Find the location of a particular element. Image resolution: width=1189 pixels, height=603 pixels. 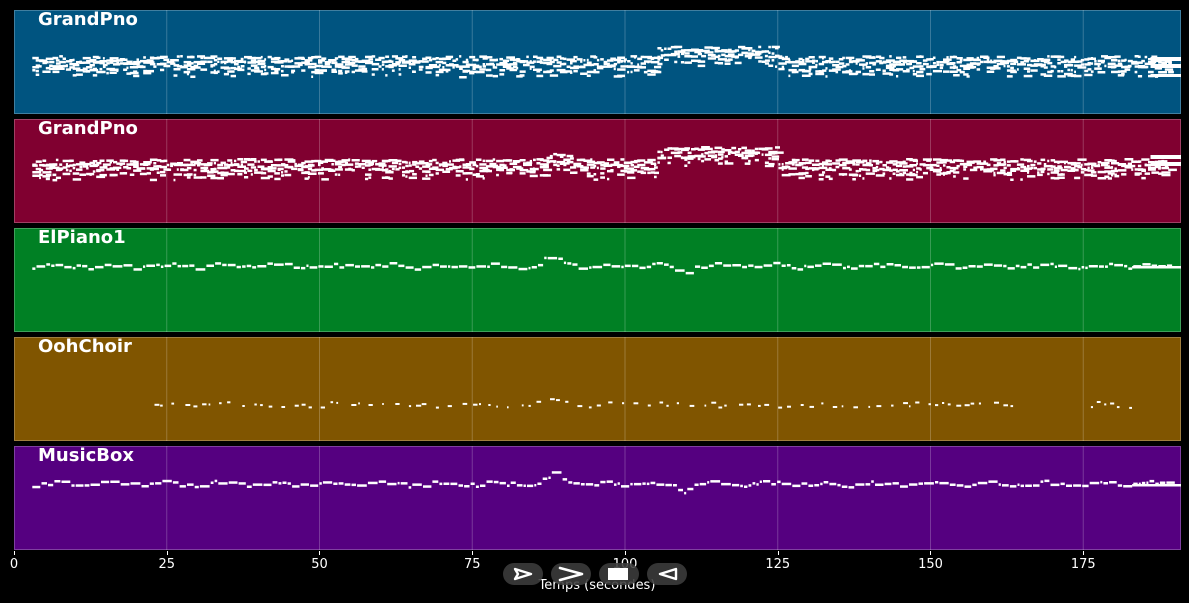

stop-button is located at coordinates (619, 574).